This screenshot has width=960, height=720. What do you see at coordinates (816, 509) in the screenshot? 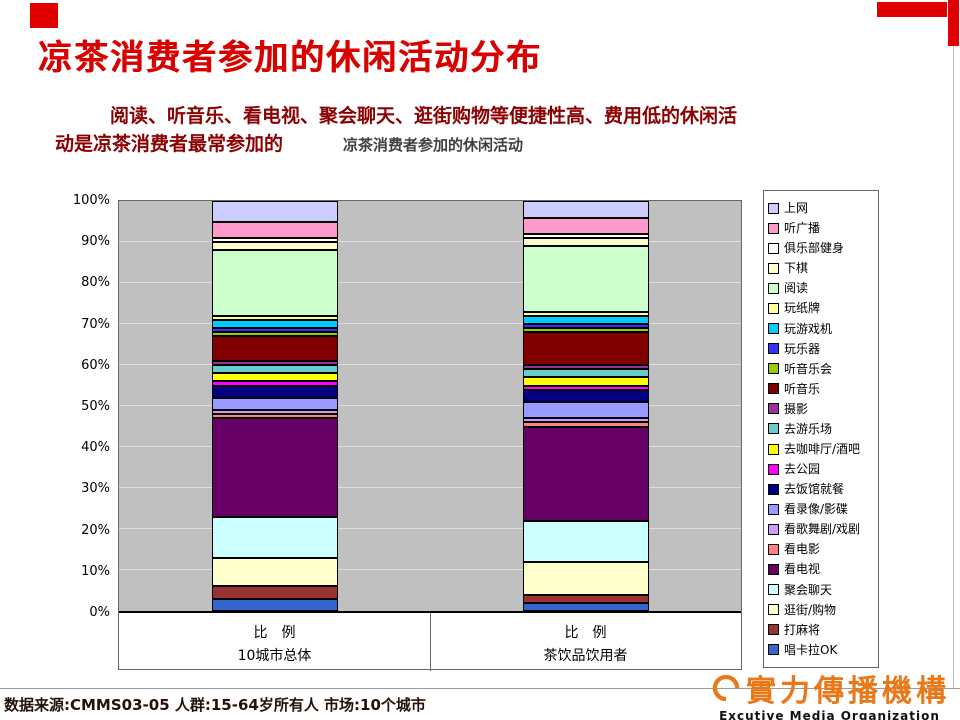
I see `legend-label: 看录像/影碟` at bounding box center [816, 509].